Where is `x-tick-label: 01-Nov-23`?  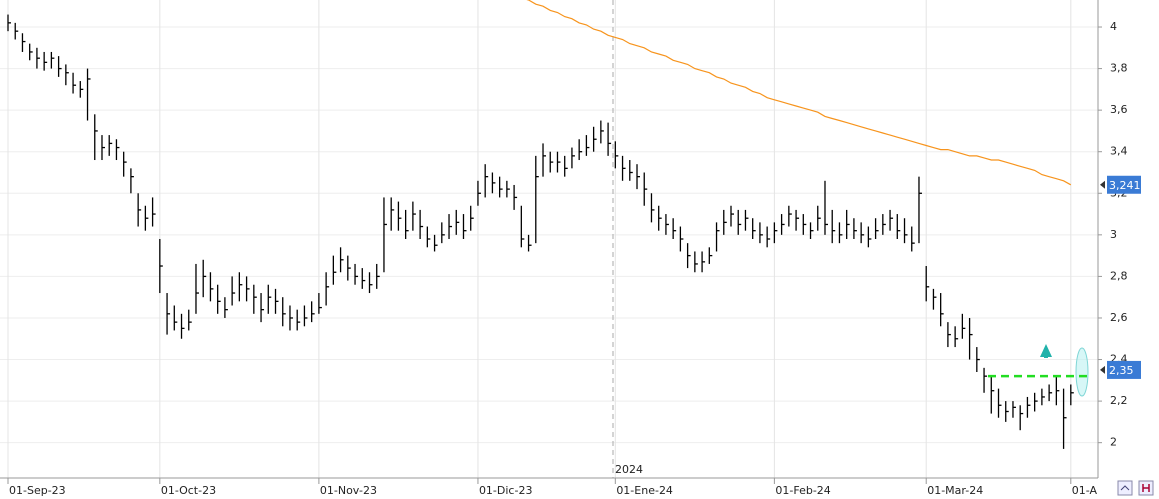
x-tick-label: 01-Nov-23 is located at coordinates (348, 490).